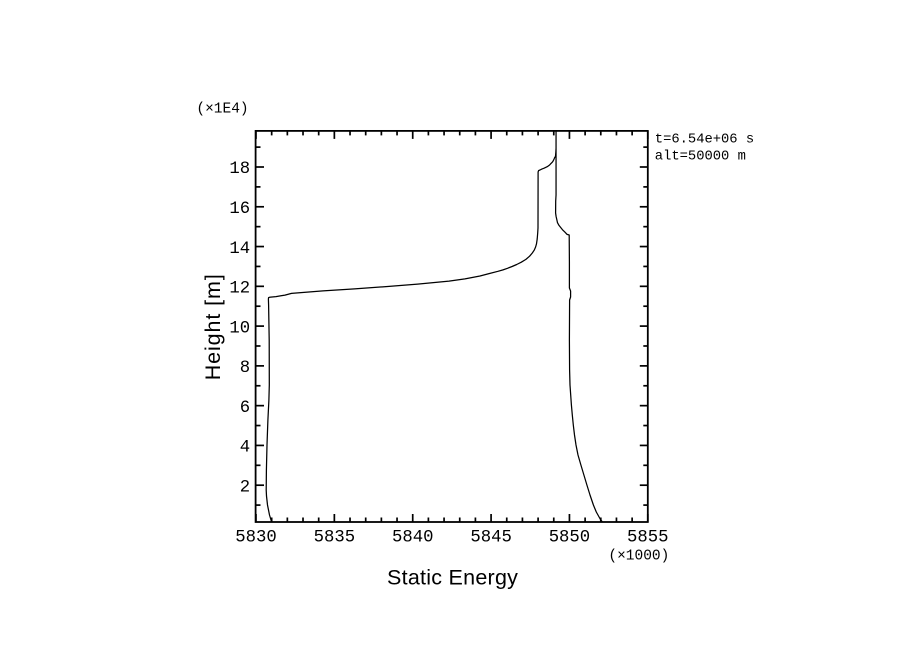  Describe the element at coordinates (700, 156) in the screenshot. I see `svg-text: alt=50000 m` at that location.